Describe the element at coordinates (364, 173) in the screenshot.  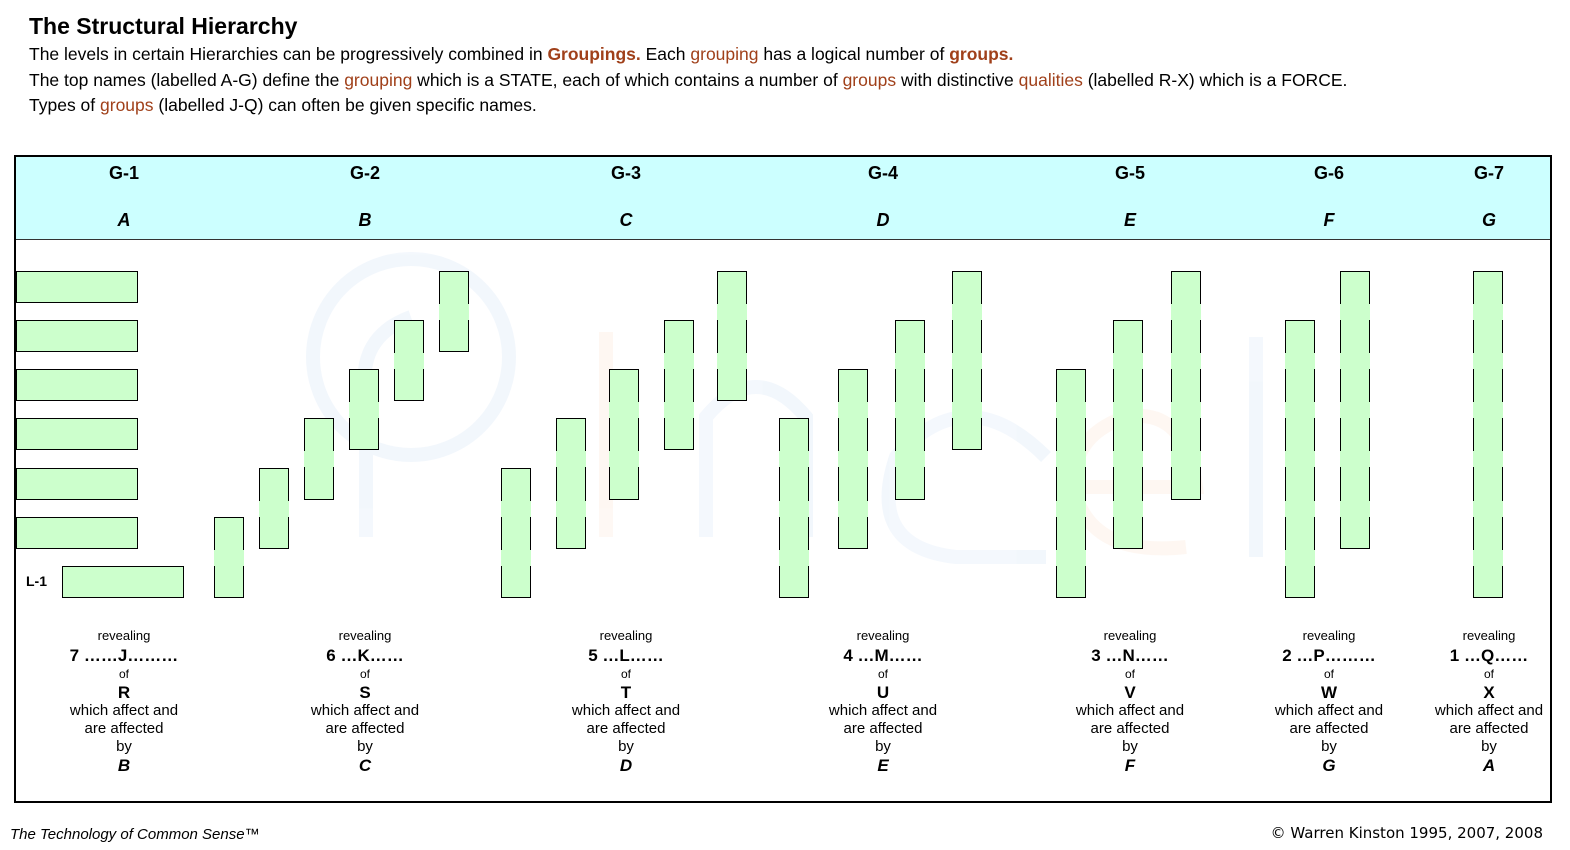
I see `grouping-id-label: G-2` at that location.